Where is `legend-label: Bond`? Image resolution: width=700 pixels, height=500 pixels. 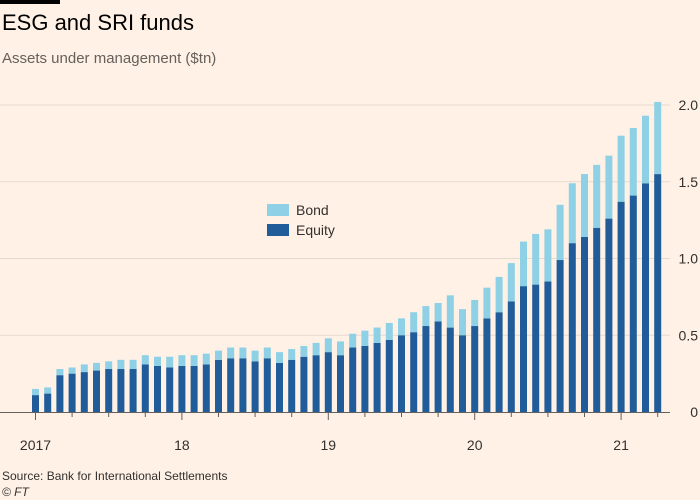 legend-label: Bond is located at coordinates (312, 210).